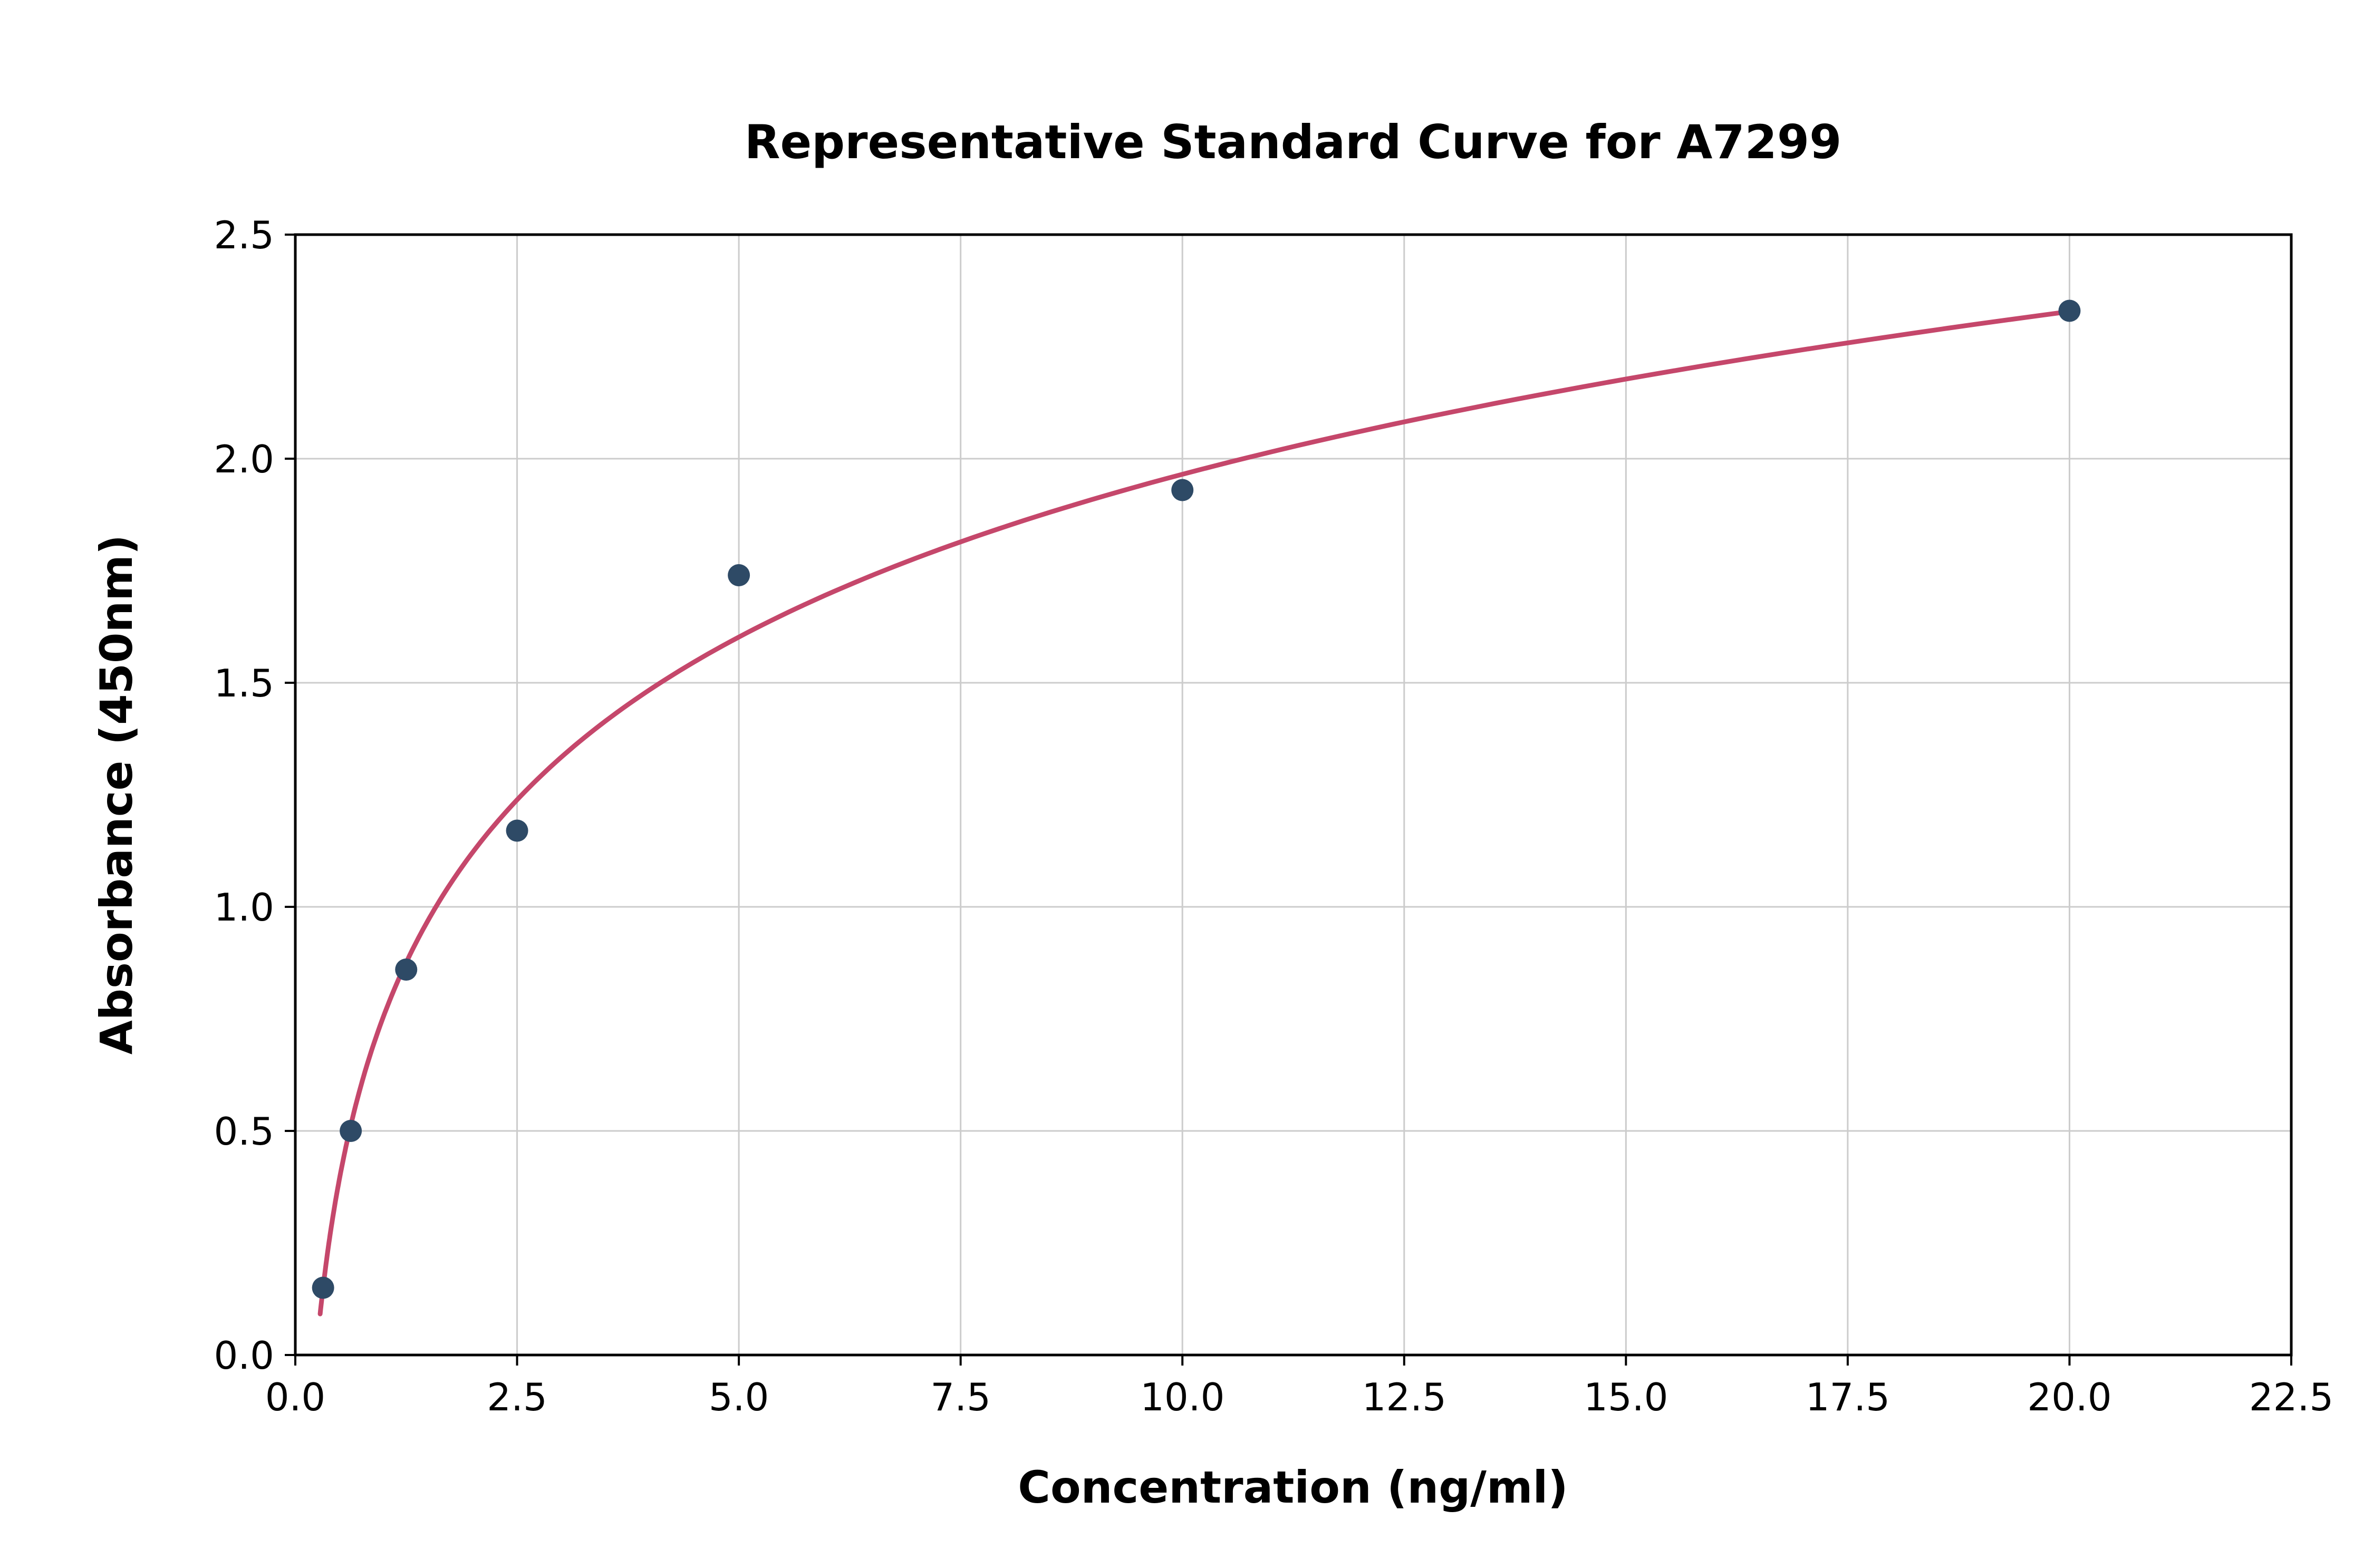 Image resolution: width=2373 pixels, height=1568 pixels. Describe the element at coordinates (244, 907) in the screenshot. I see `y-tick-label: 1.0` at that location.